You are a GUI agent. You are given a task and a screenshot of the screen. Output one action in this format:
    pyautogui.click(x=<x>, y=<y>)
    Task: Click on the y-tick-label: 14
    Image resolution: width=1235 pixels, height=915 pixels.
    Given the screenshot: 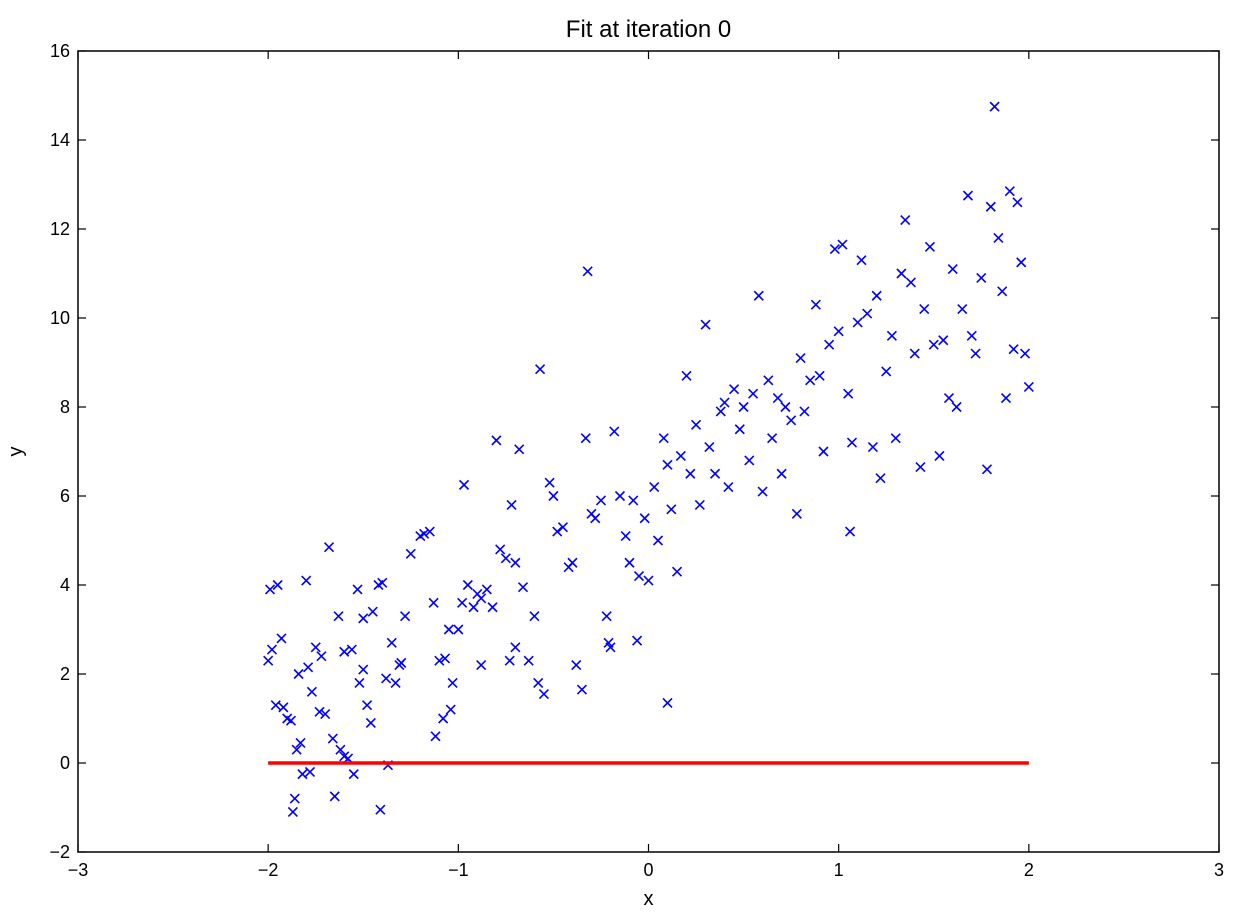 What is the action you would take?
    pyautogui.click(x=60, y=140)
    